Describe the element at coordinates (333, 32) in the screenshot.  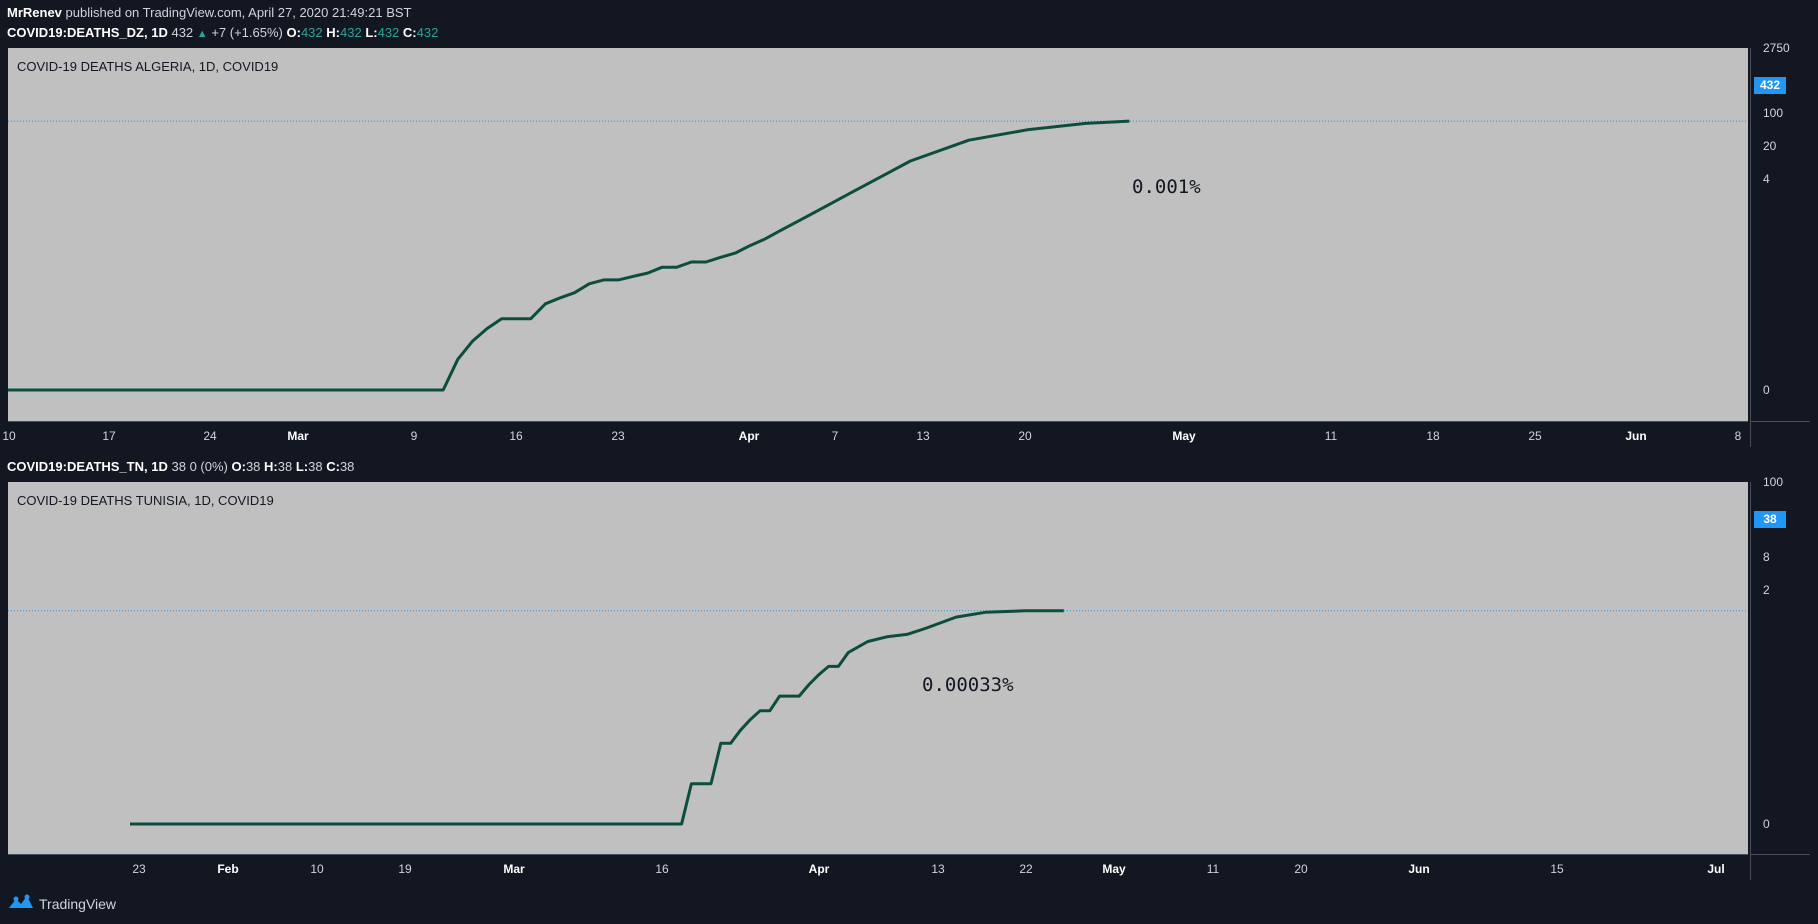
I see `high-label-dz: H:` at that location.